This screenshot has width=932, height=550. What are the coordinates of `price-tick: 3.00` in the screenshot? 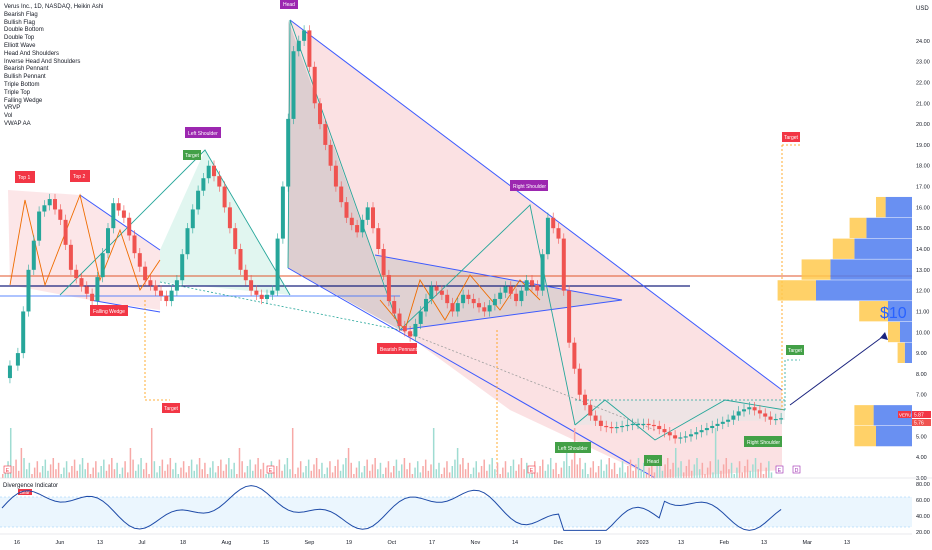 It's located at (921, 479).